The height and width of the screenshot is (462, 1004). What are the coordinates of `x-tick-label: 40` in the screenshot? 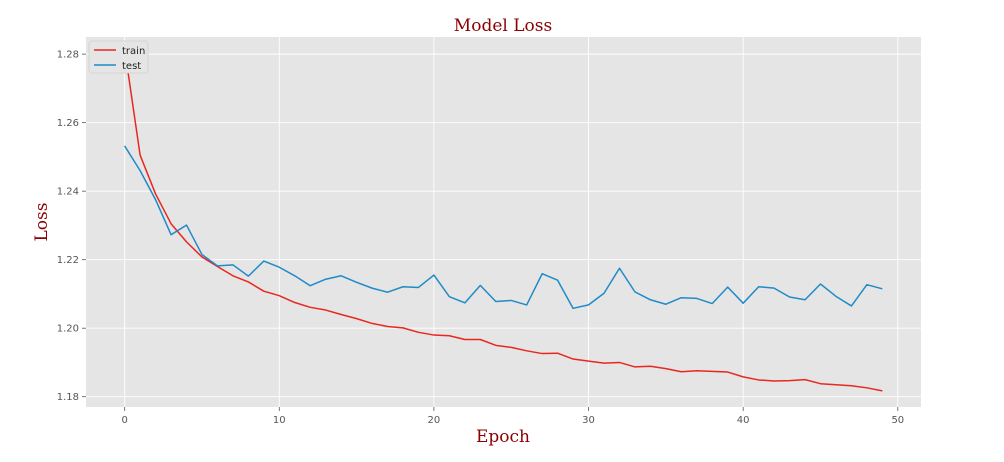 It's located at (743, 420).